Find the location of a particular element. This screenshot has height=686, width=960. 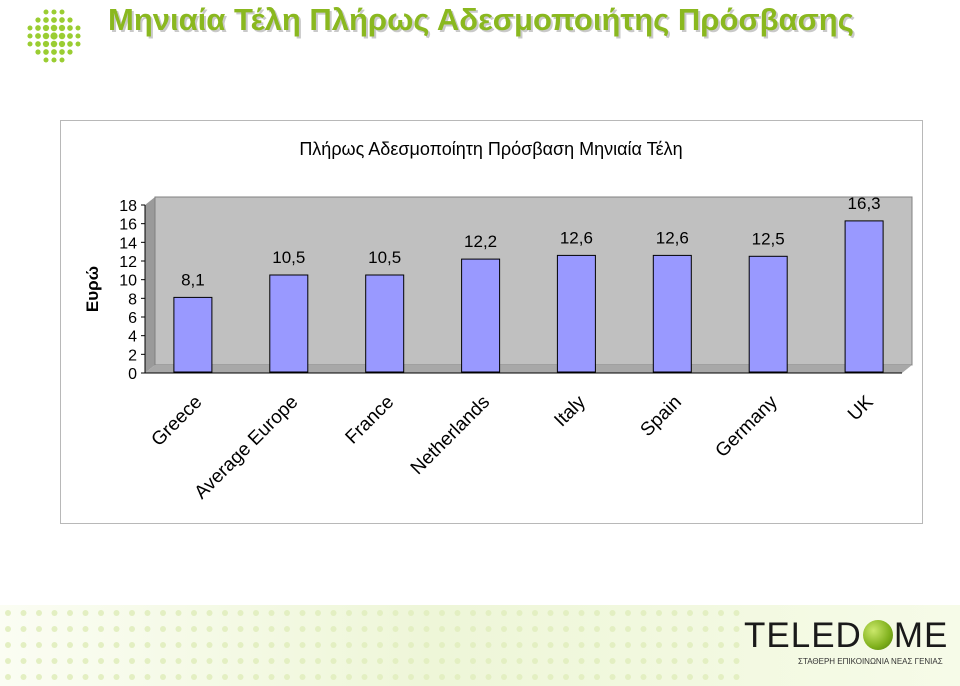

brand-name-left: TELED is located at coordinates (803, 635).